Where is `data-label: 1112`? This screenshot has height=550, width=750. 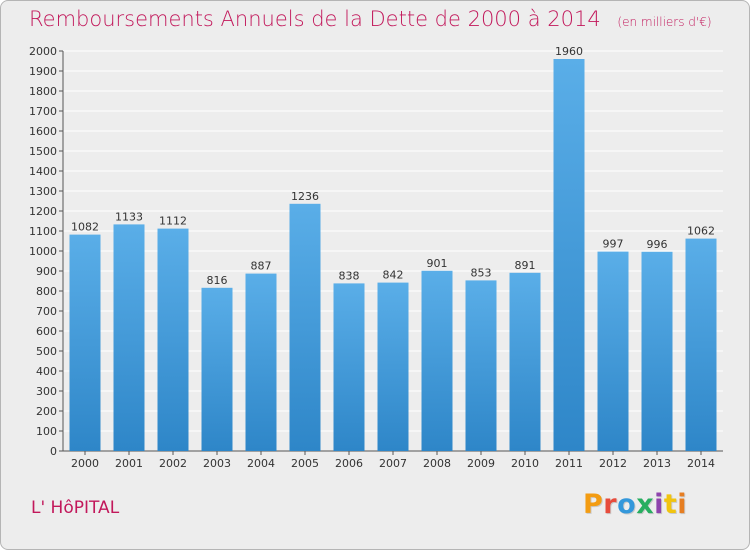 data-label: 1112 is located at coordinates (173, 221).